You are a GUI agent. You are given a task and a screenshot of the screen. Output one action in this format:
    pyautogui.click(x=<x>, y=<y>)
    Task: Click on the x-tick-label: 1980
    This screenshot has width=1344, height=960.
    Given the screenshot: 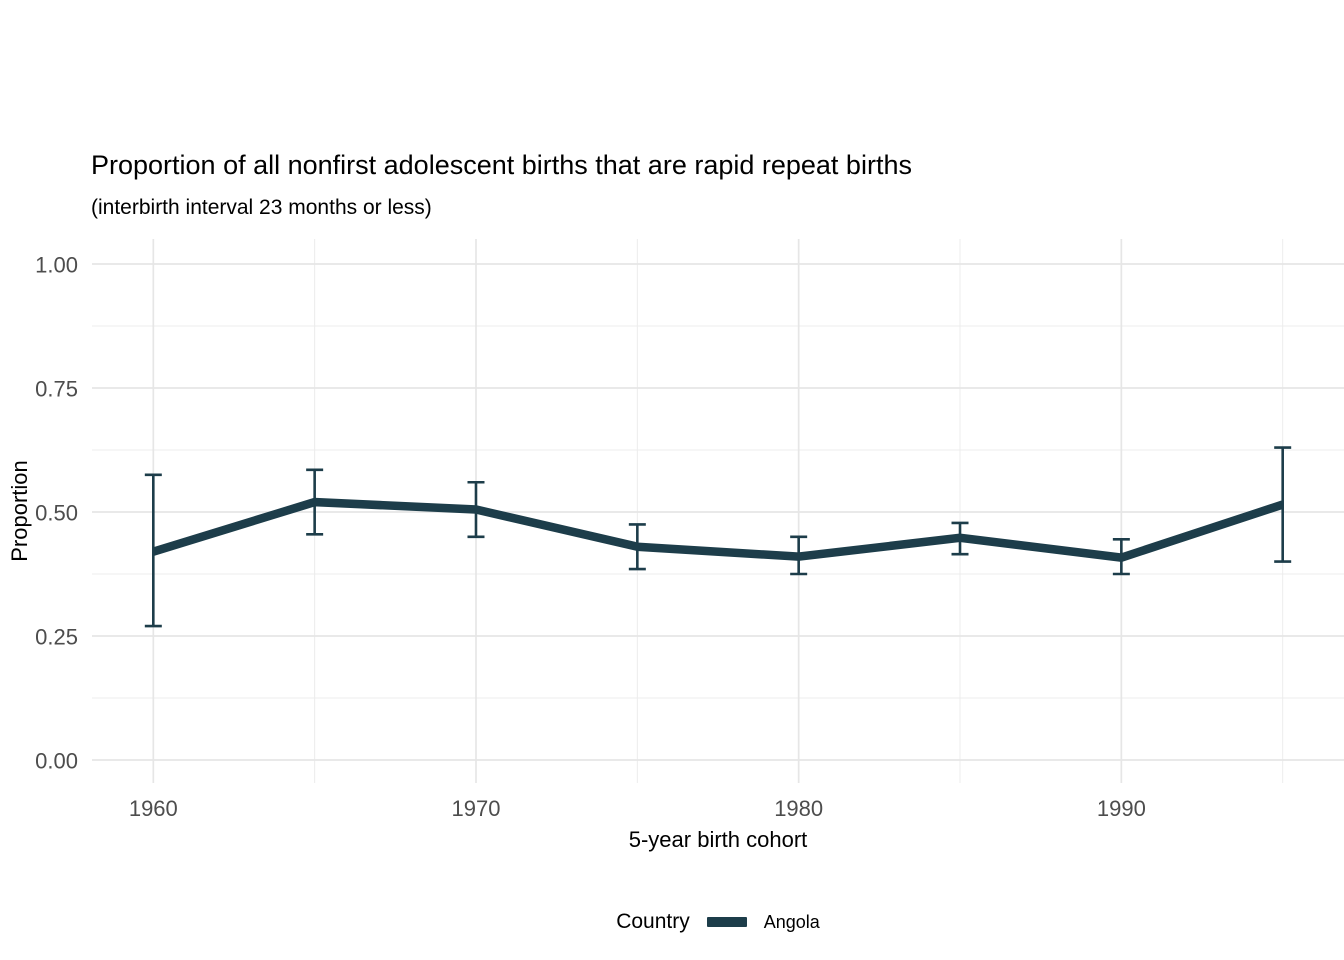 What is the action you would take?
    pyautogui.click(x=798, y=808)
    